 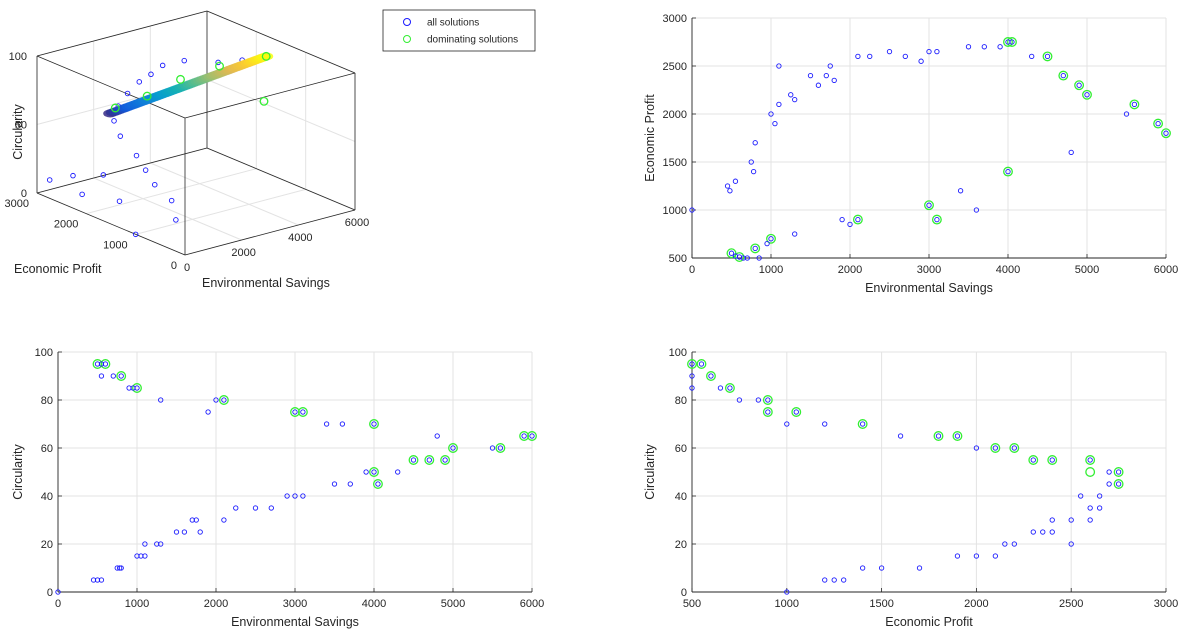 I want to click on env-vs-econ-x-tick-label: 5000, so click(x=1087, y=270).